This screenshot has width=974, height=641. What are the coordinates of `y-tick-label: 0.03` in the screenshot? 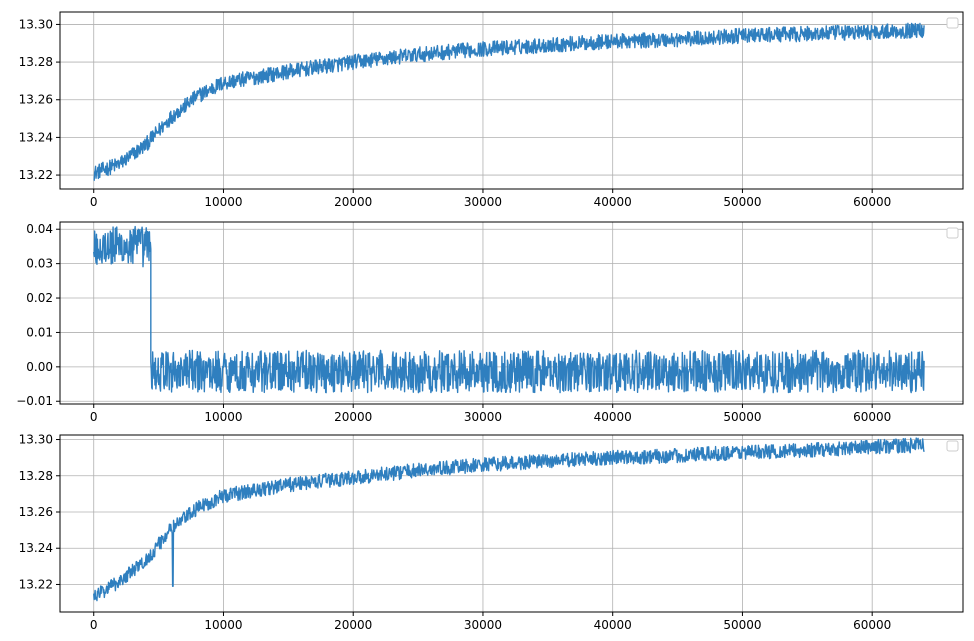 It's located at (39, 264).